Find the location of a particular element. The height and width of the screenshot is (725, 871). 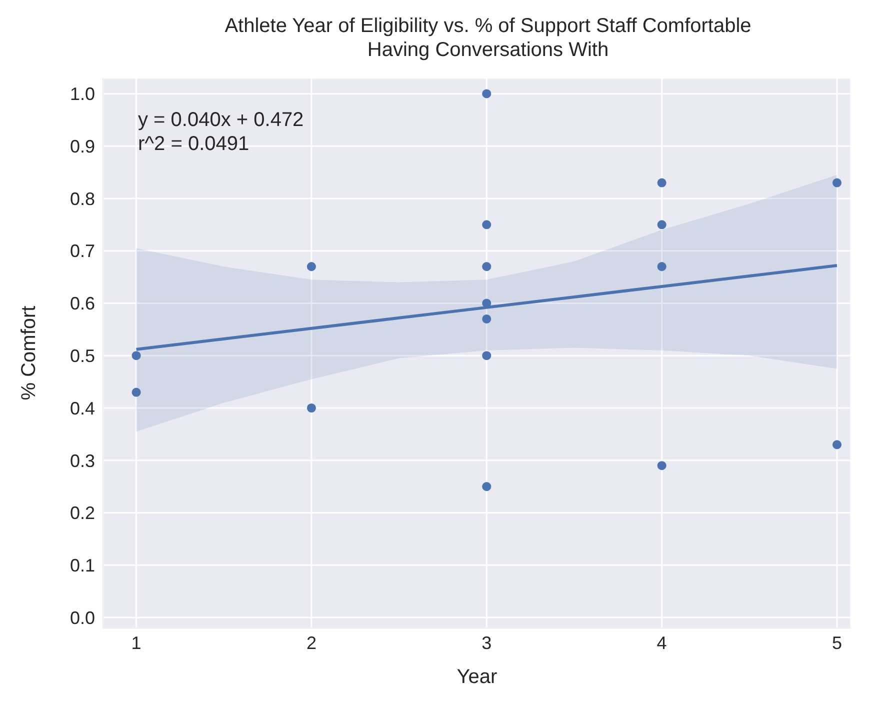

y-tick-label: 0.4 is located at coordinates (82, 408).